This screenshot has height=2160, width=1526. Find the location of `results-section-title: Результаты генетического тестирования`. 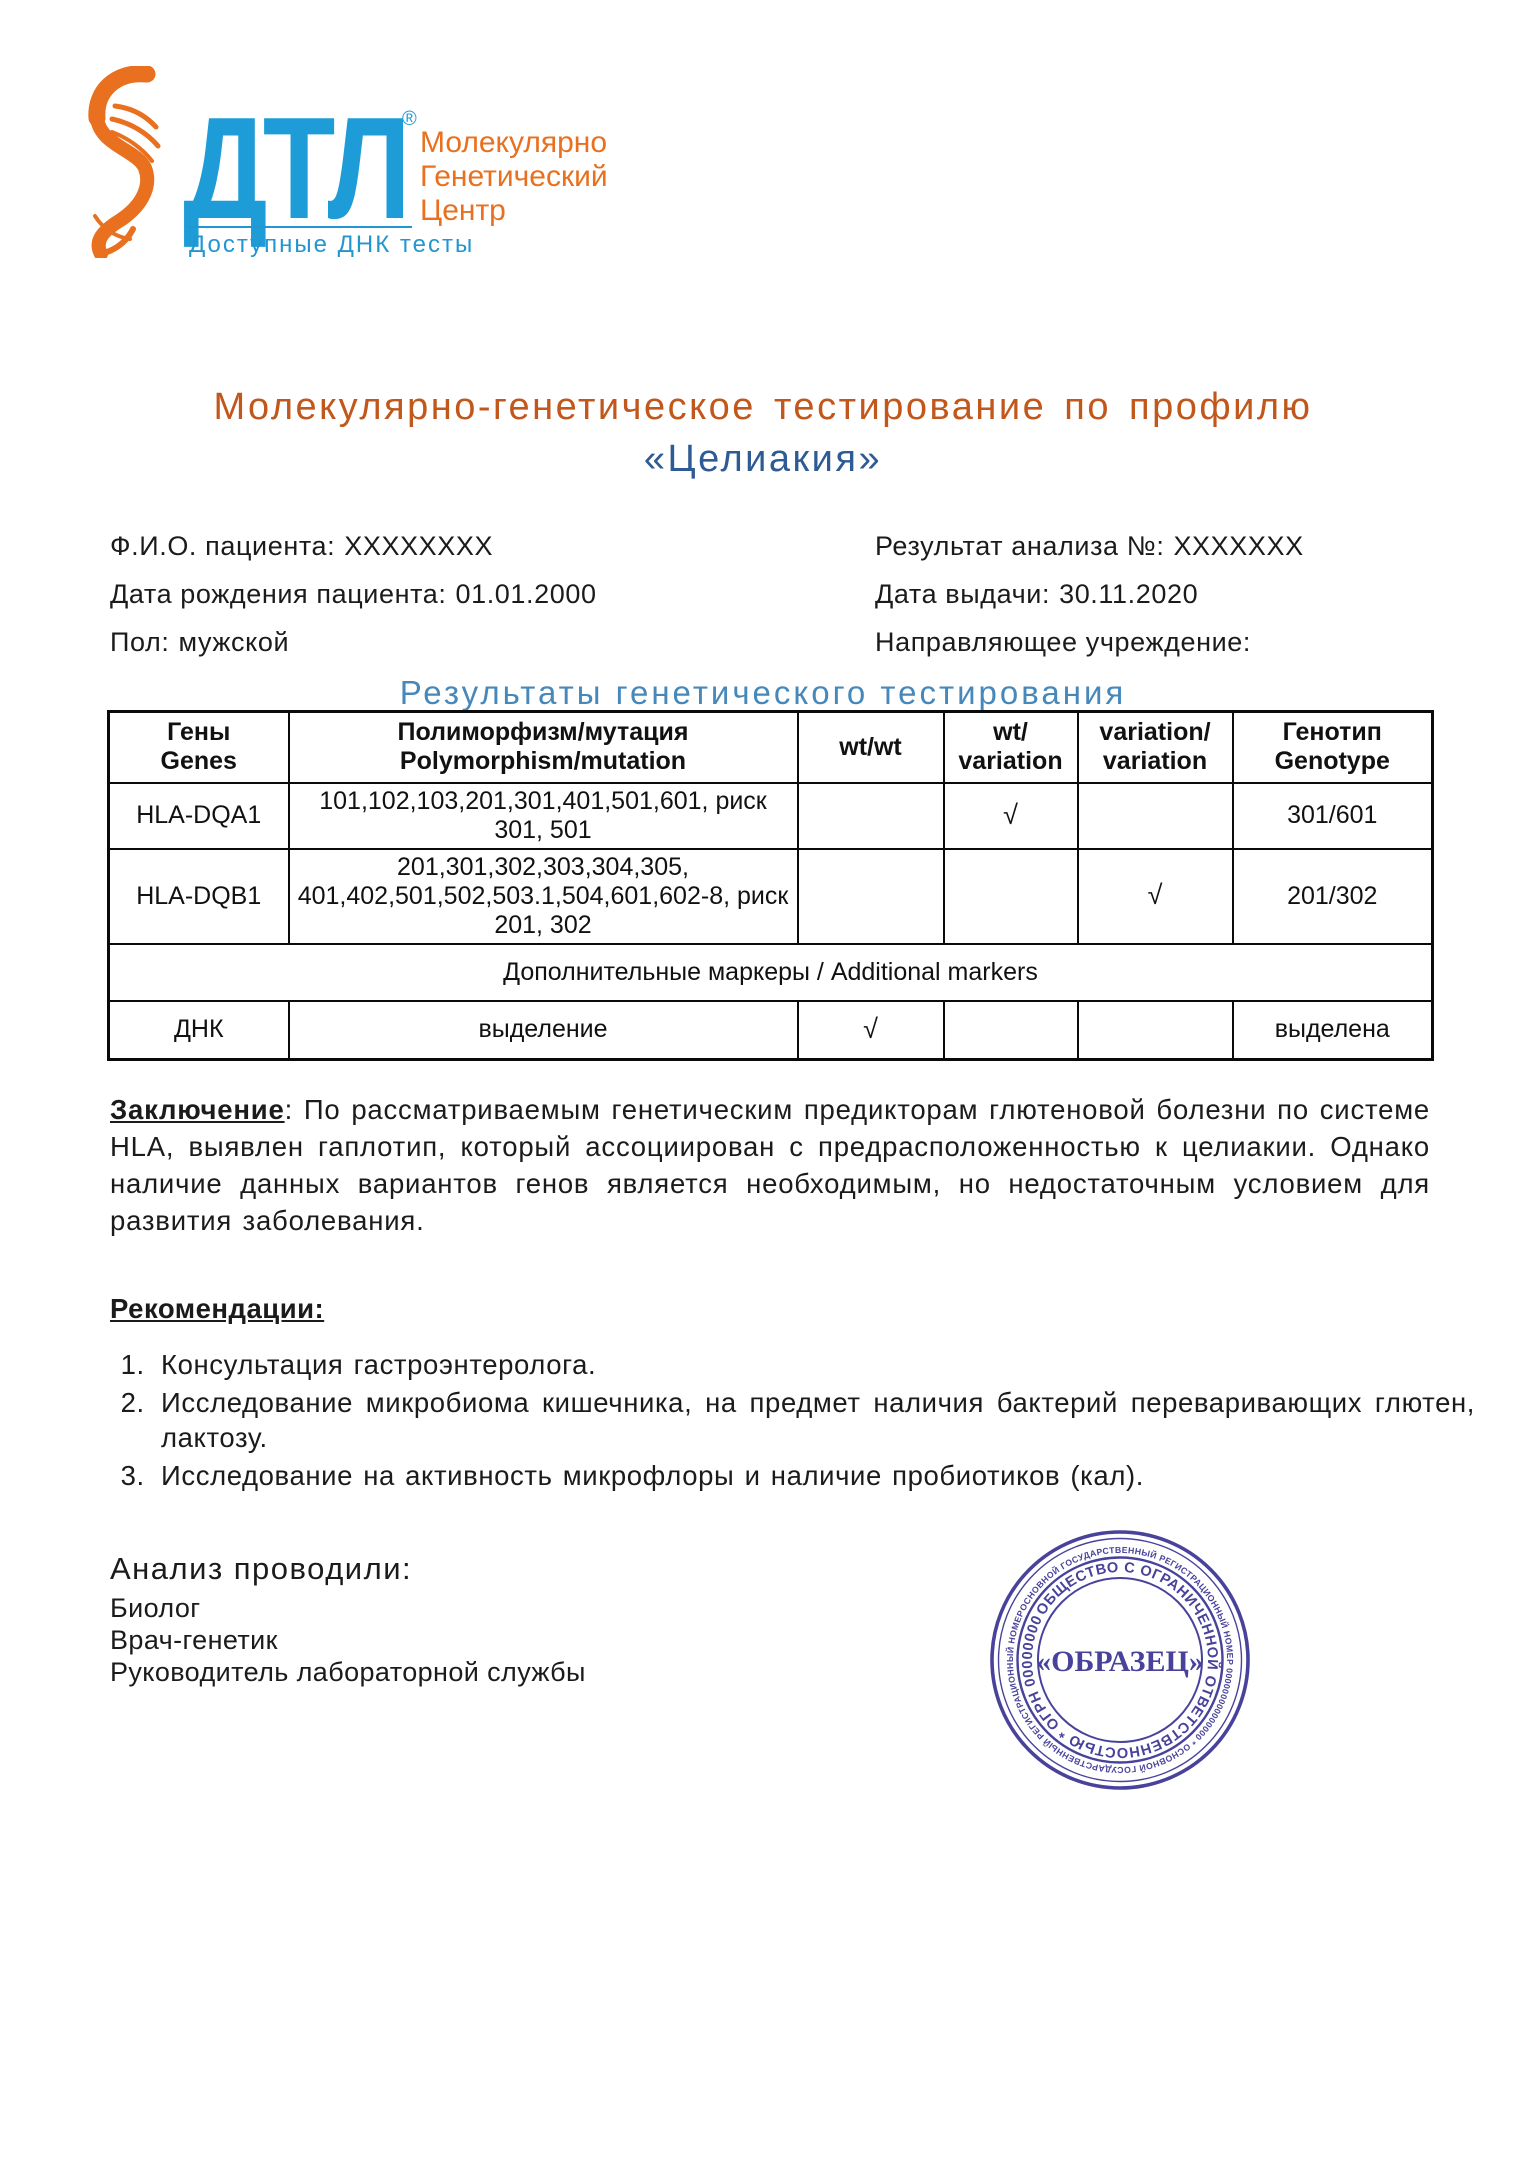

results-section-title: Результаты генетического тестирования is located at coordinates (763, 692).